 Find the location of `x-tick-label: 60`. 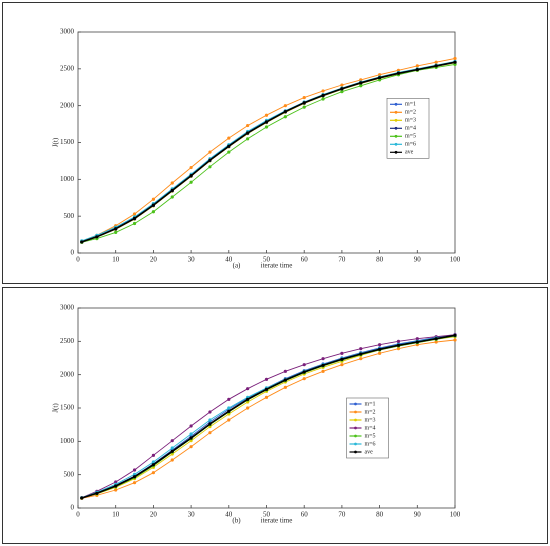

x-tick-label: 60 is located at coordinates (305, 260).